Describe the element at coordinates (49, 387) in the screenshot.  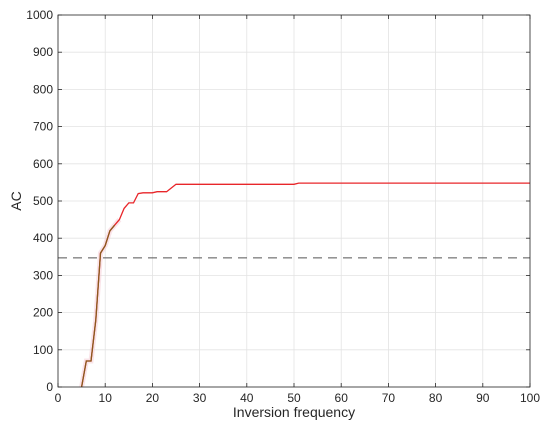
I see `y-tick-label: 0` at that location.